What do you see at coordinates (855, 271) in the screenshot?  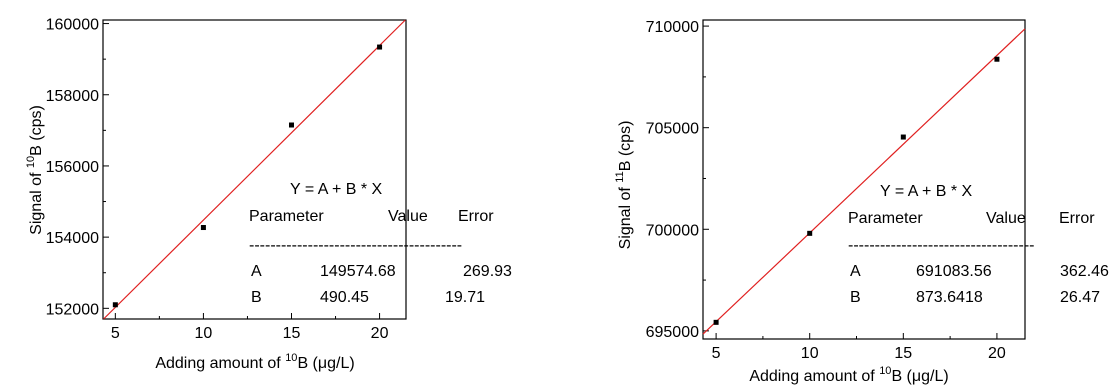 I see `right-fit-row-a-param: A` at bounding box center [855, 271].